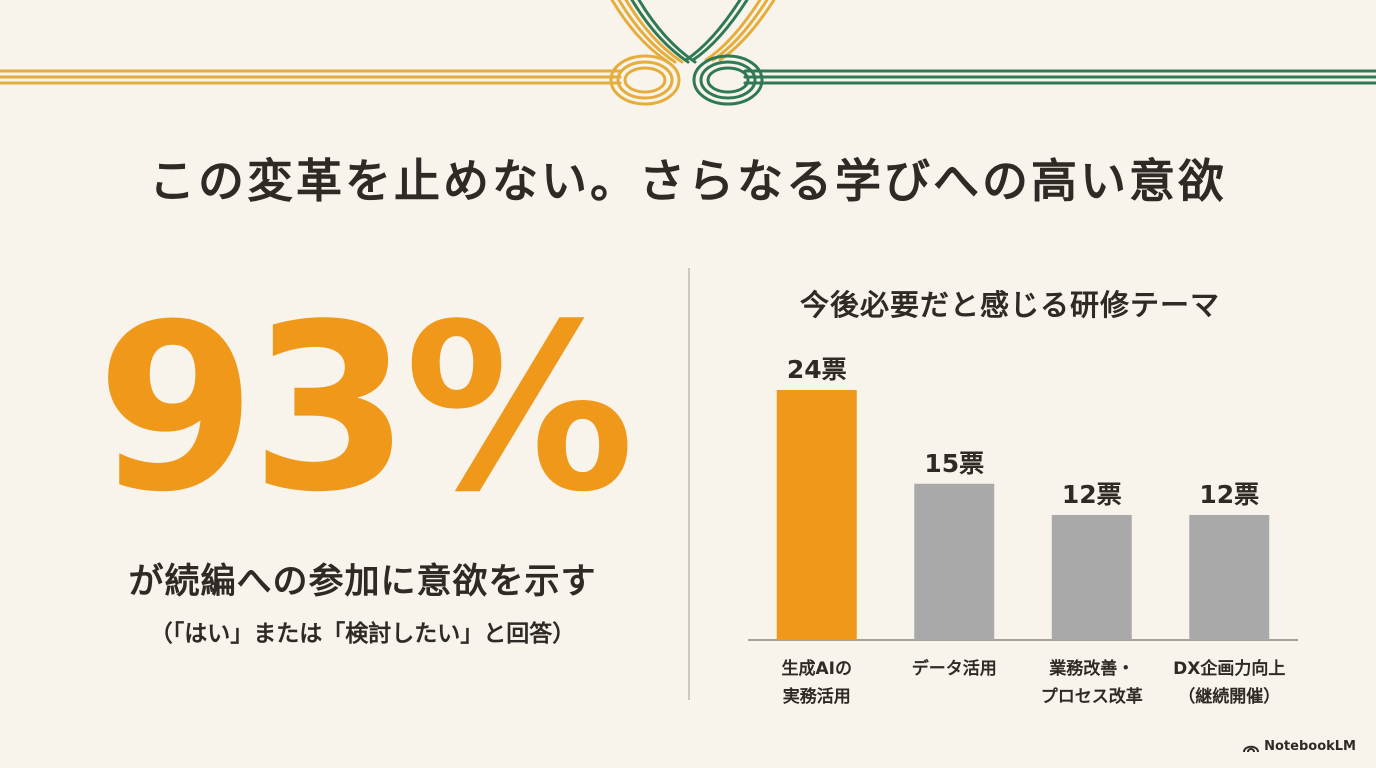  Describe the element at coordinates (1091, 668) in the screenshot. I see `category-tick-label: 業務改善・` at that location.